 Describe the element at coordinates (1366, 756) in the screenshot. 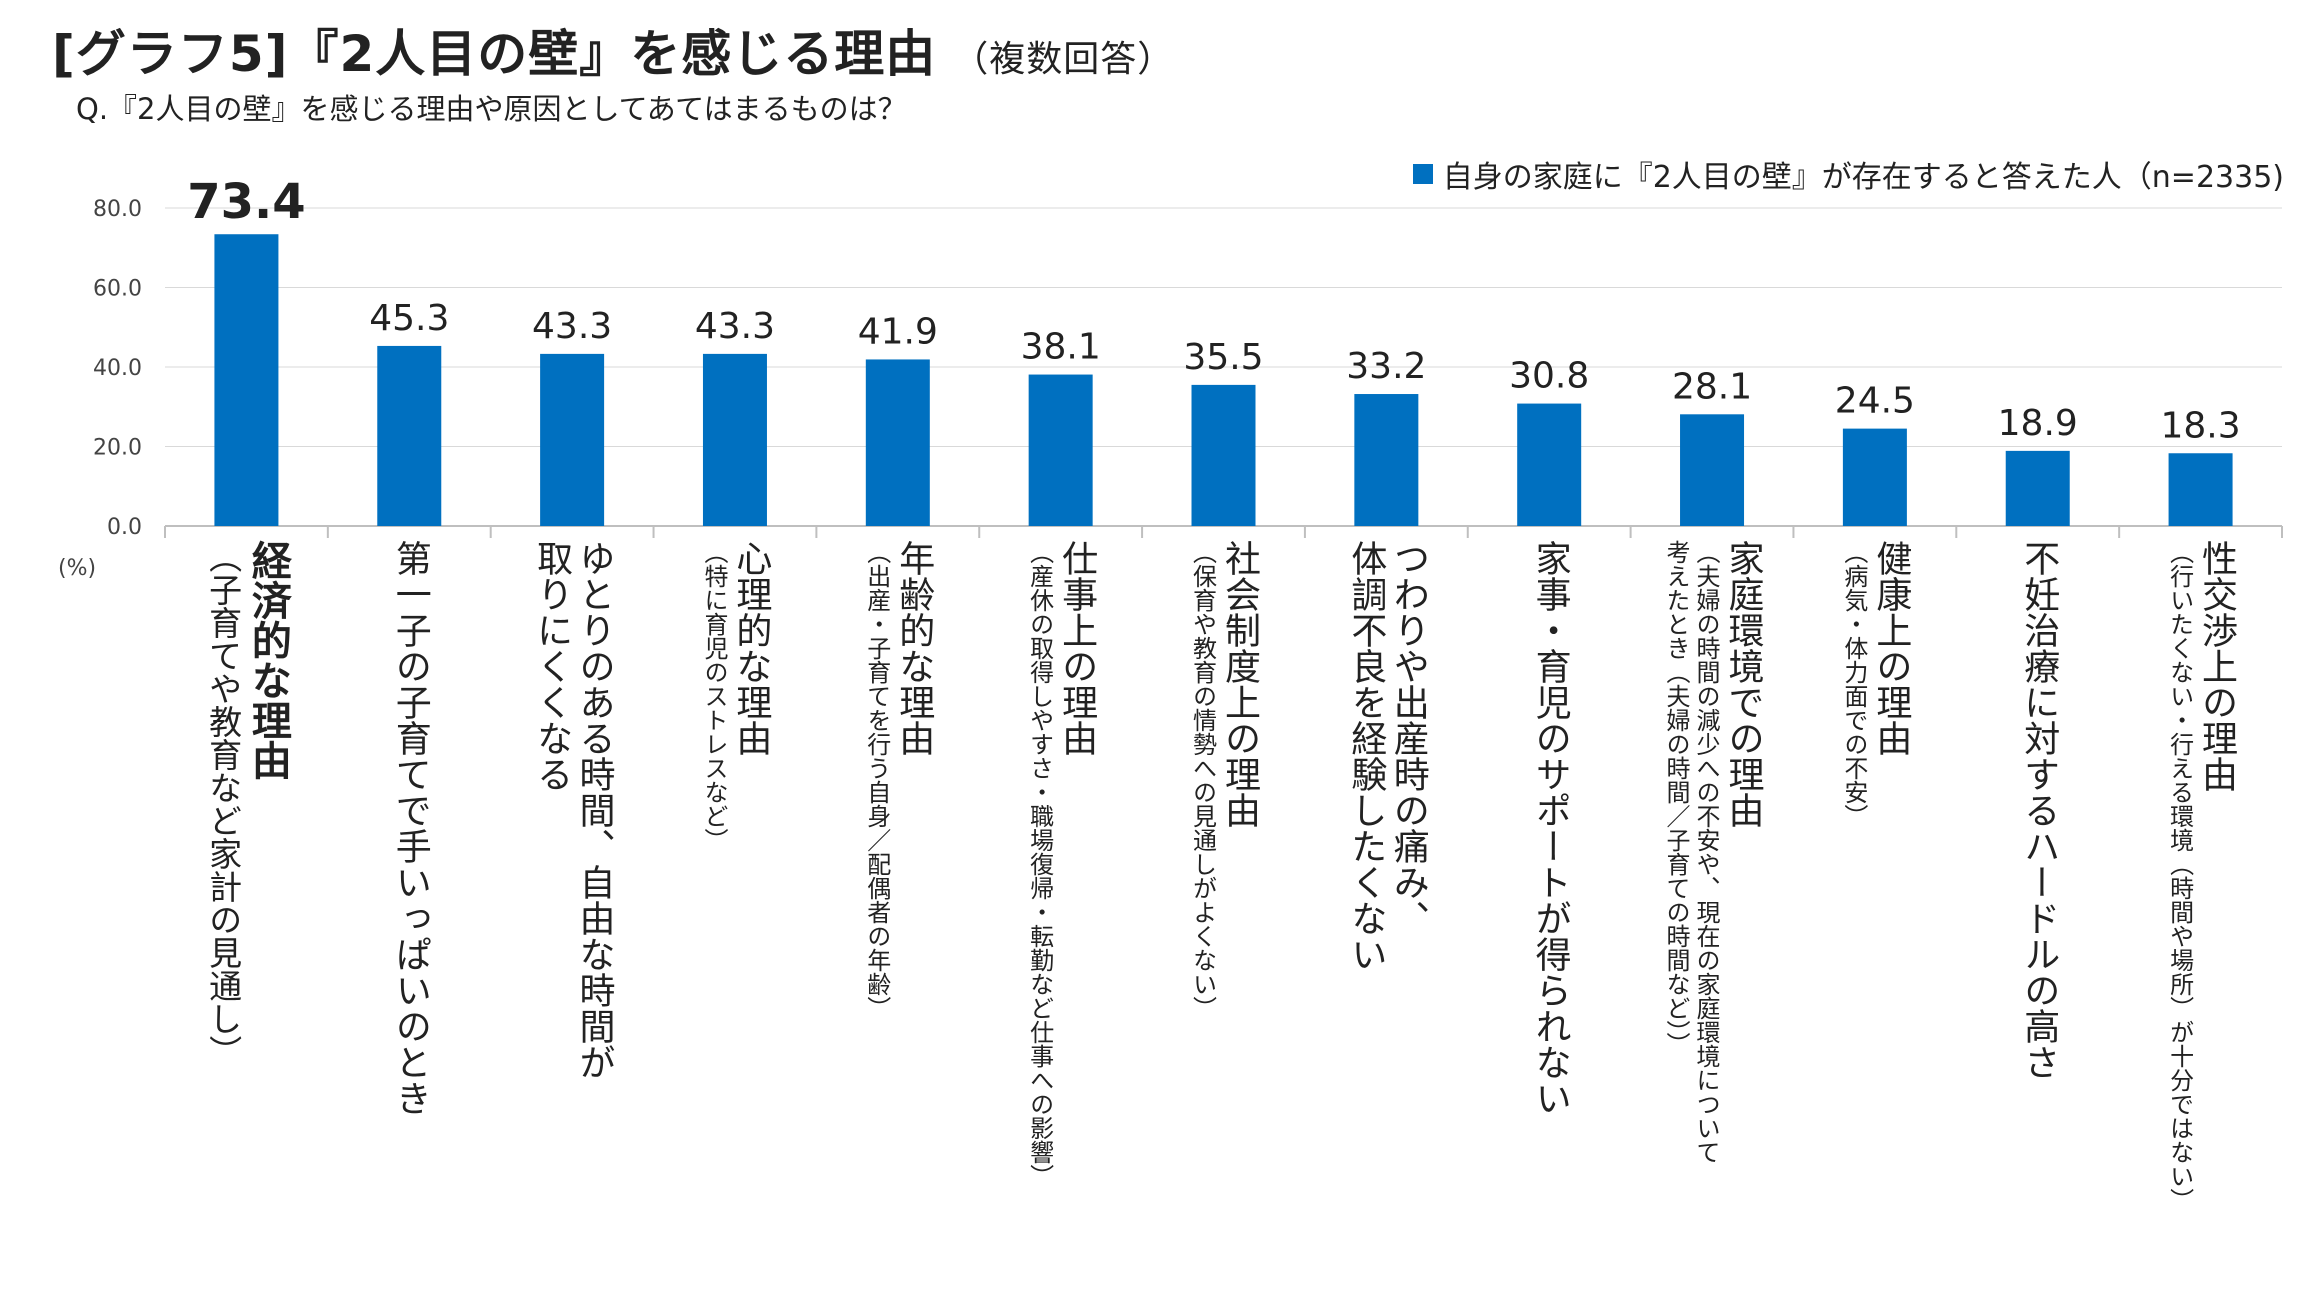

I see `category-name: 体調不良を経験したくない` at that location.